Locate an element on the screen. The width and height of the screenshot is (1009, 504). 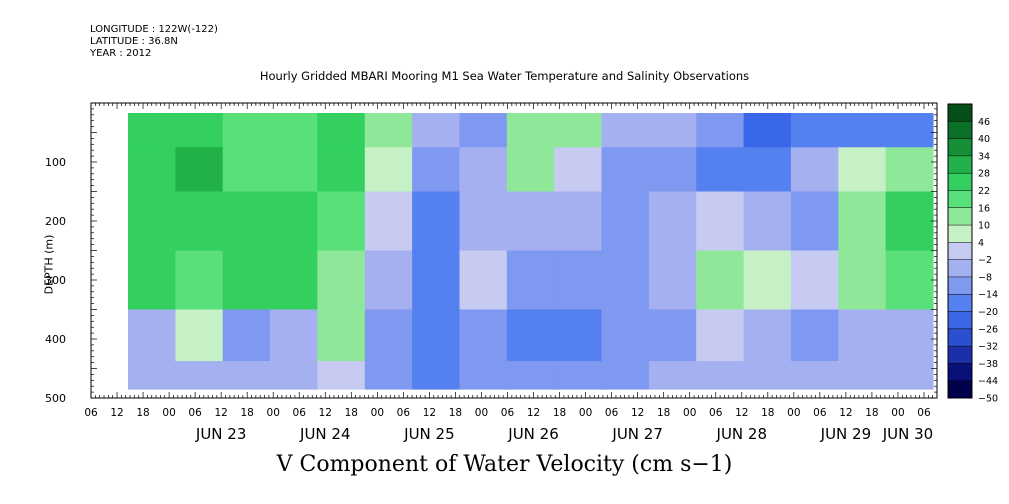
x-day-label: JUN 23 is located at coordinates (220, 434).